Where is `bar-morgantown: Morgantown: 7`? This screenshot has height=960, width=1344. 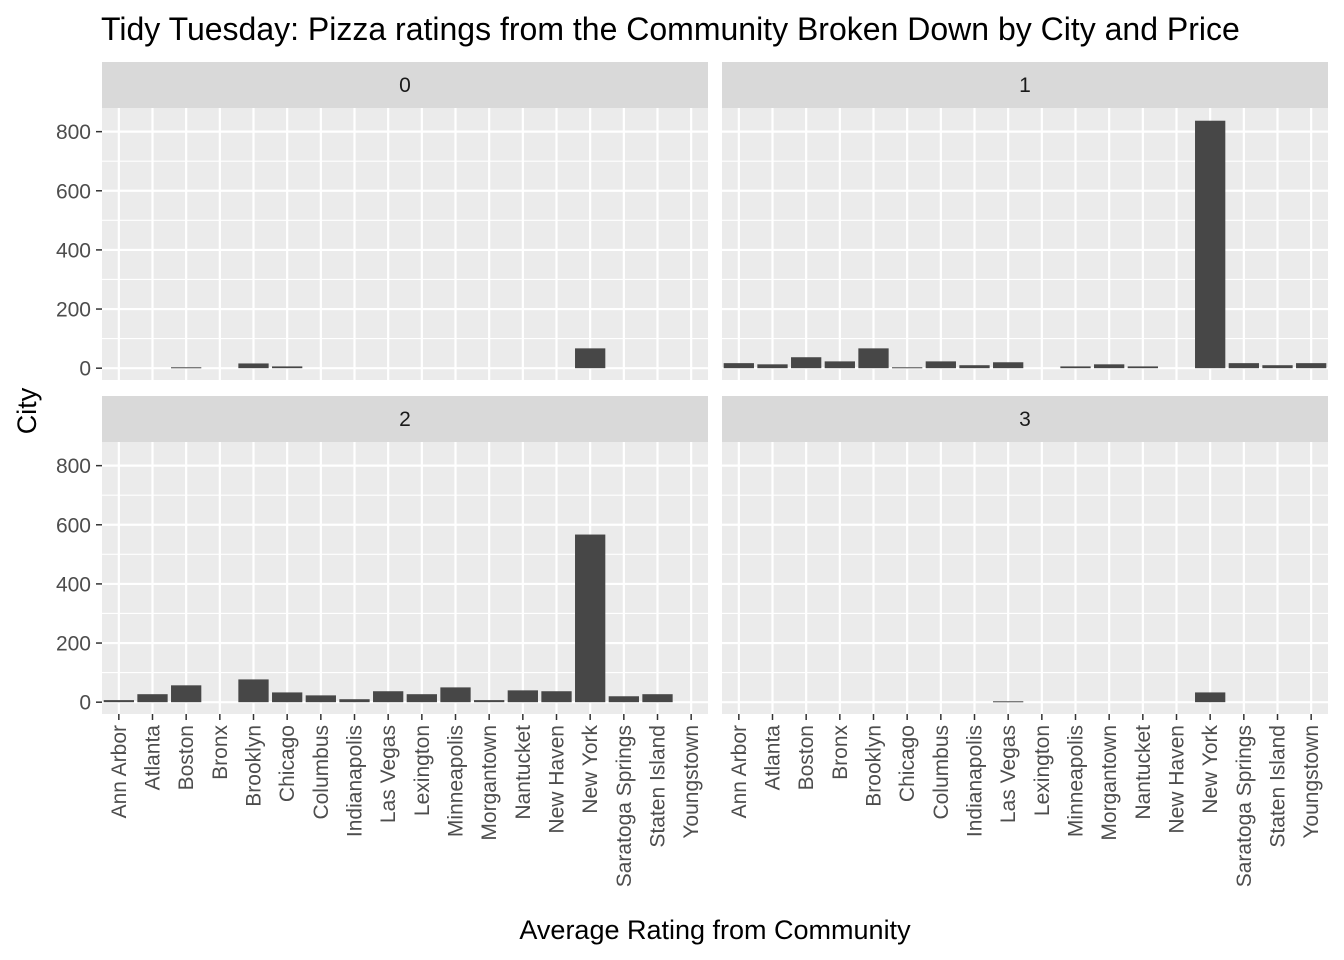
bar-morgantown: Morgantown: 7 is located at coordinates (489, 701).